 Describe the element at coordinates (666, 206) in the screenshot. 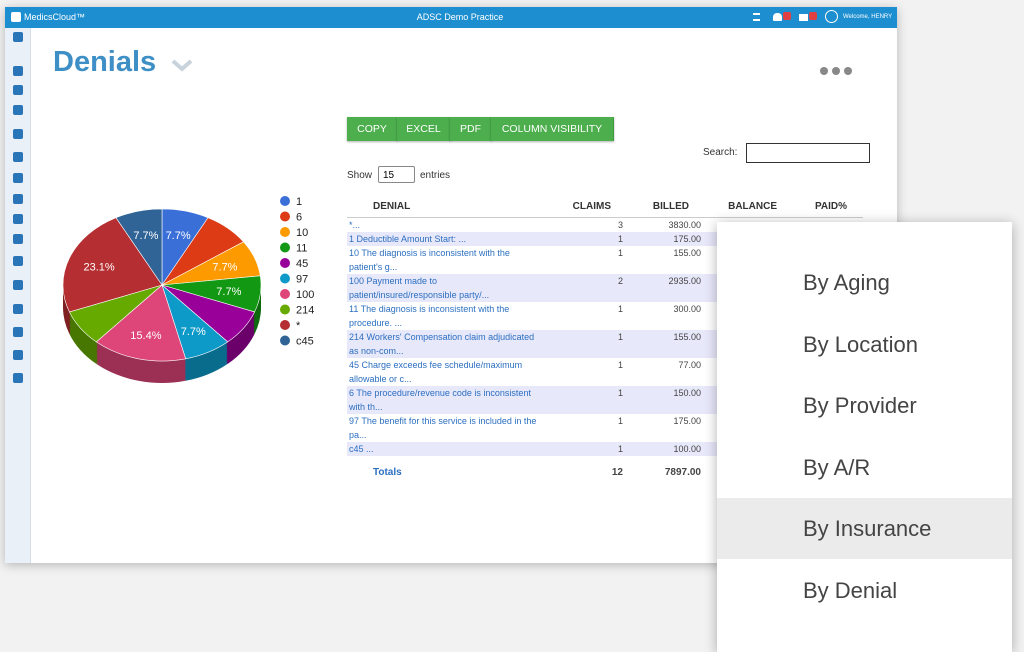

I see `column-header: BILLED` at that location.